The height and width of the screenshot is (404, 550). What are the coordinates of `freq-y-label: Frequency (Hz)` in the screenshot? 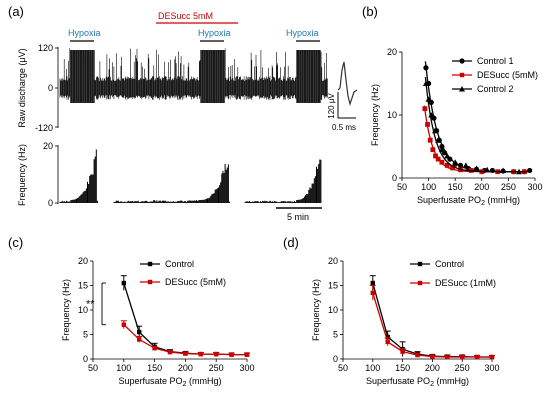 It's located at (22, 175).